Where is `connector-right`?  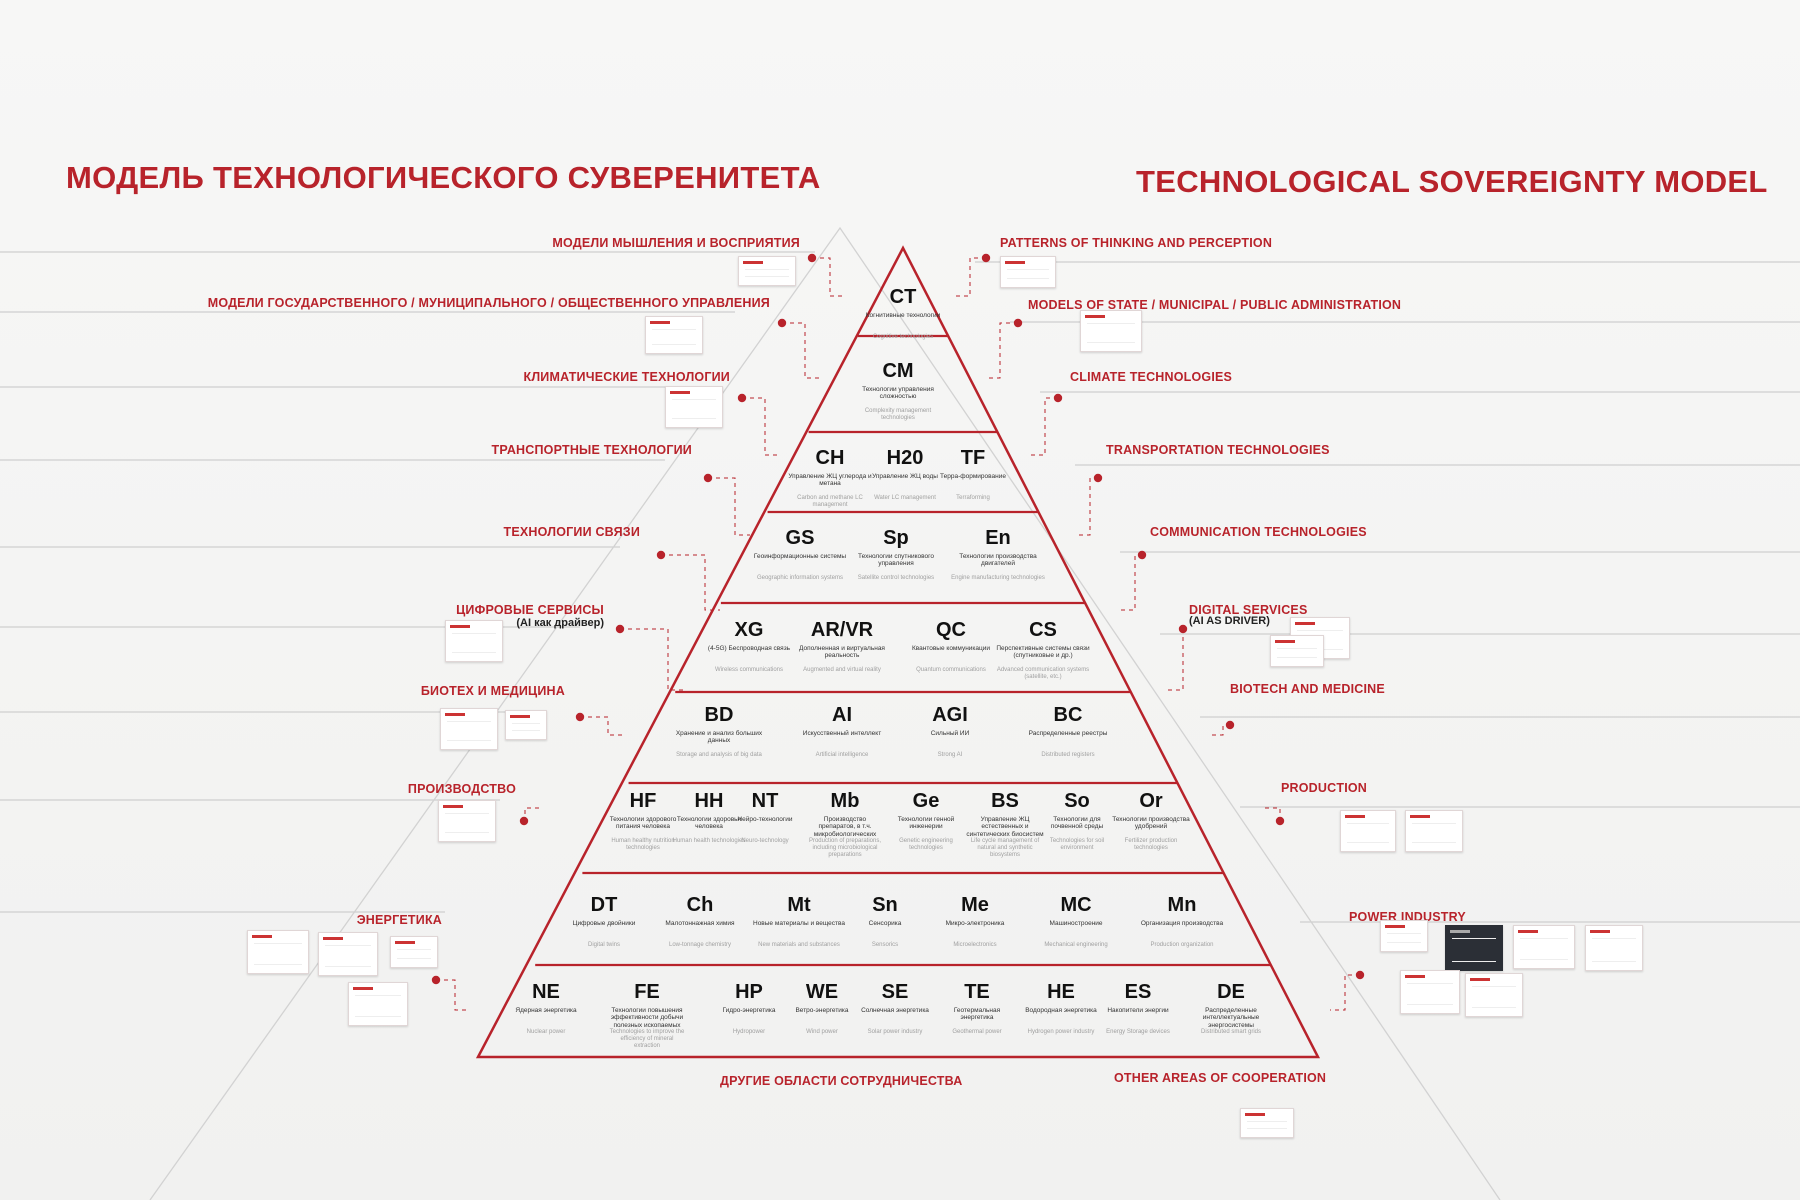
connector-right is located at coordinates (1131, 582).